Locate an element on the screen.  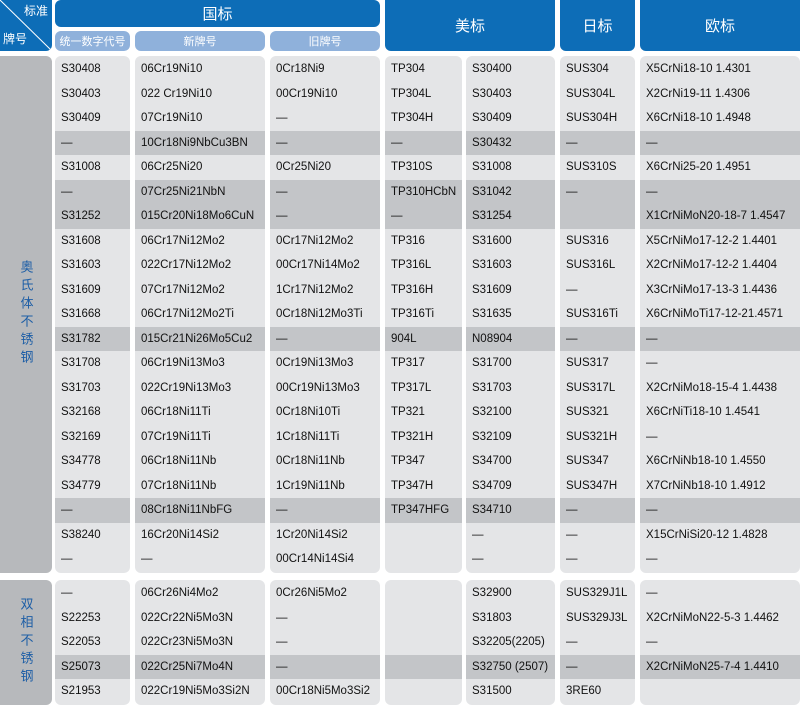
header-us: 美标 is located at coordinates (470, 25).